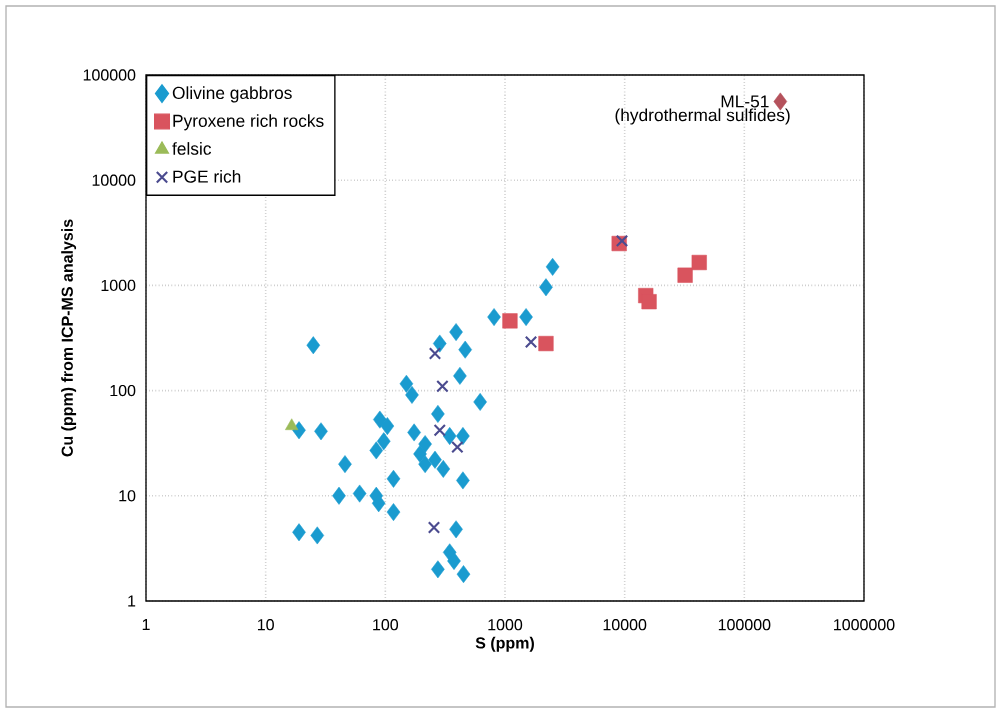  What do you see at coordinates (192, 148) in the screenshot?
I see `legend-label: felsic` at bounding box center [192, 148].